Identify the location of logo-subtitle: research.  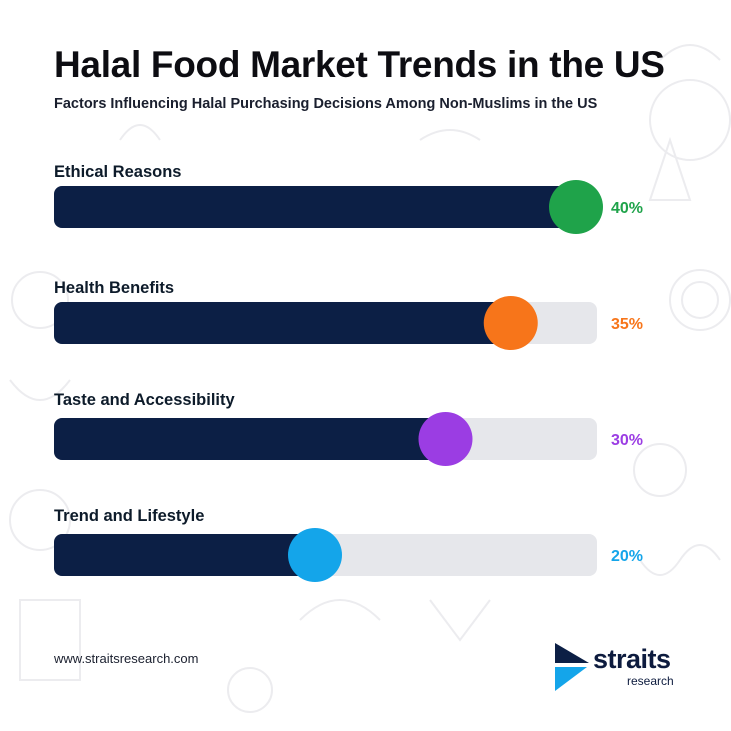
(650, 681).